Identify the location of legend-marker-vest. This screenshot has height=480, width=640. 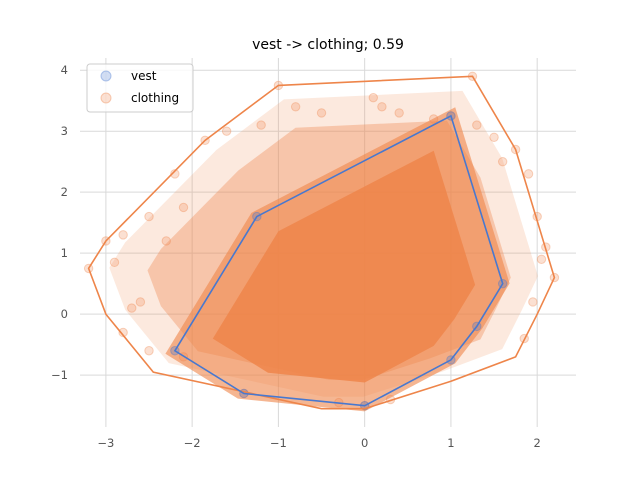
(106, 76).